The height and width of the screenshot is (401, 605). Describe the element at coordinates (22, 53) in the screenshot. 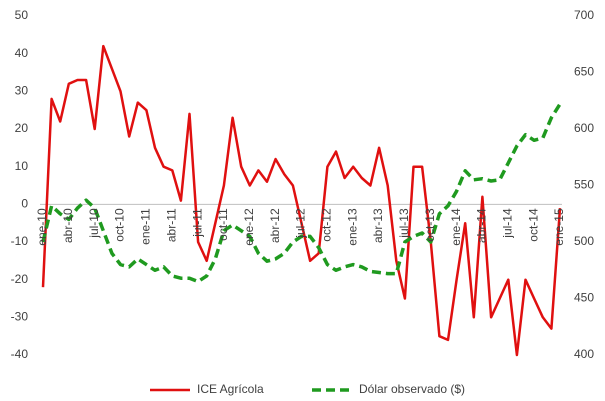

I see `y-tick-label: 40` at that location.